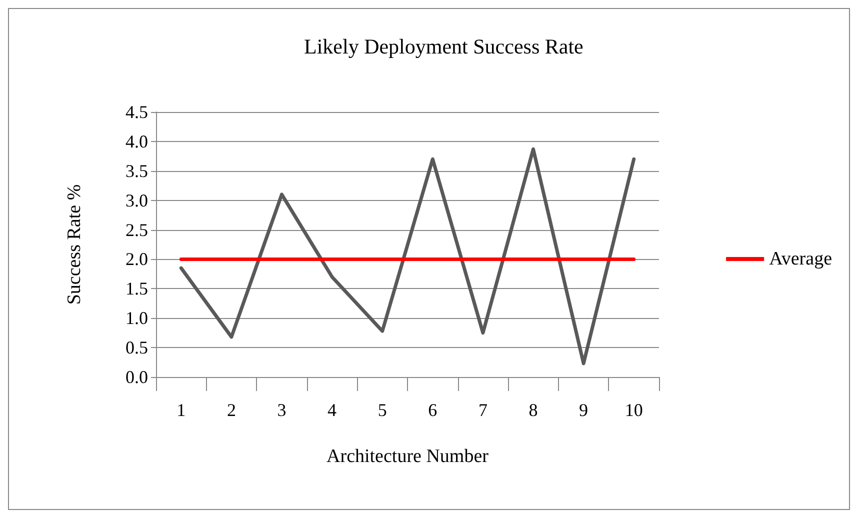  What do you see at coordinates (137, 200) in the screenshot?
I see `y-tick-label: 3.0` at bounding box center [137, 200].